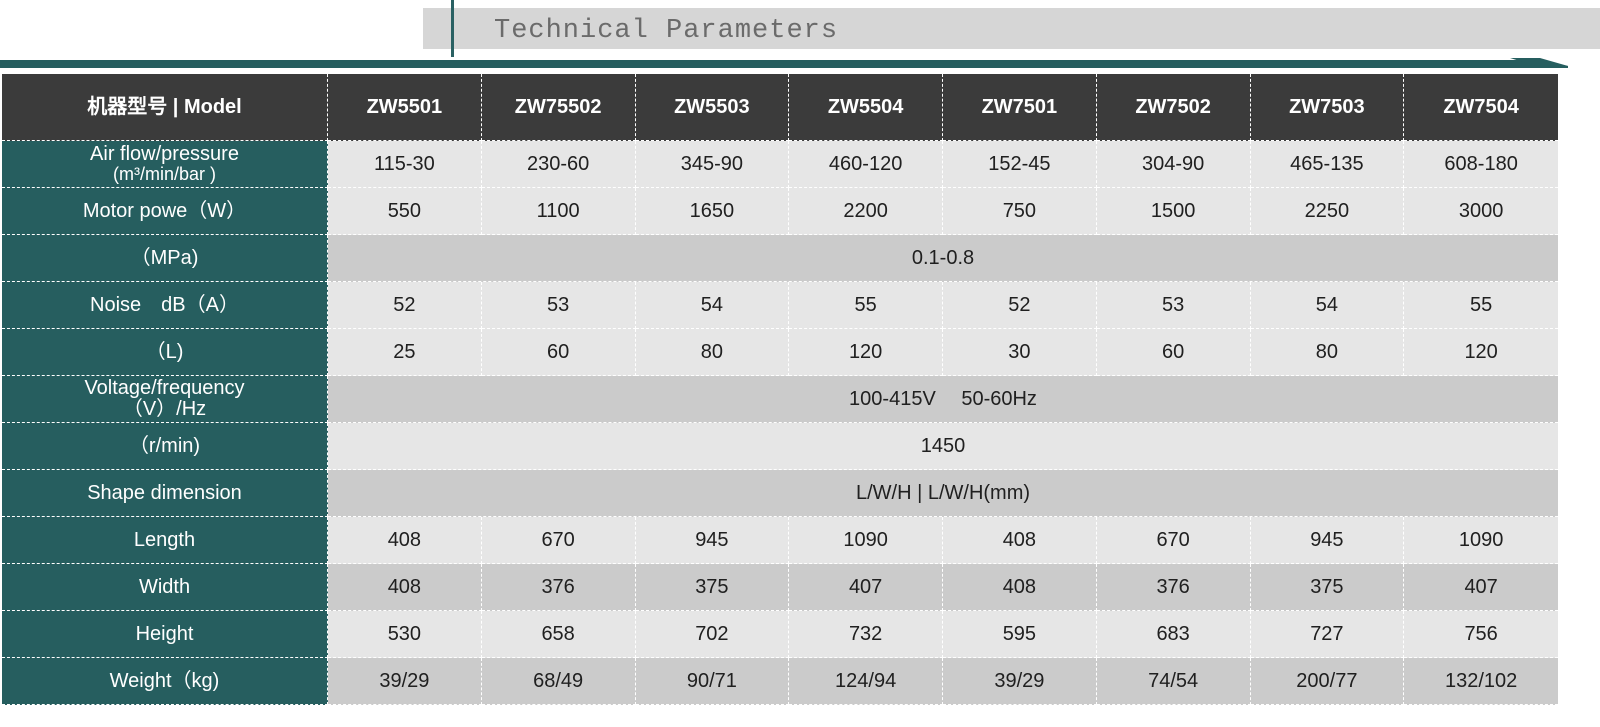 The image size is (1600, 727). I want to click on table-cell: 2250, so click(1327, 211).